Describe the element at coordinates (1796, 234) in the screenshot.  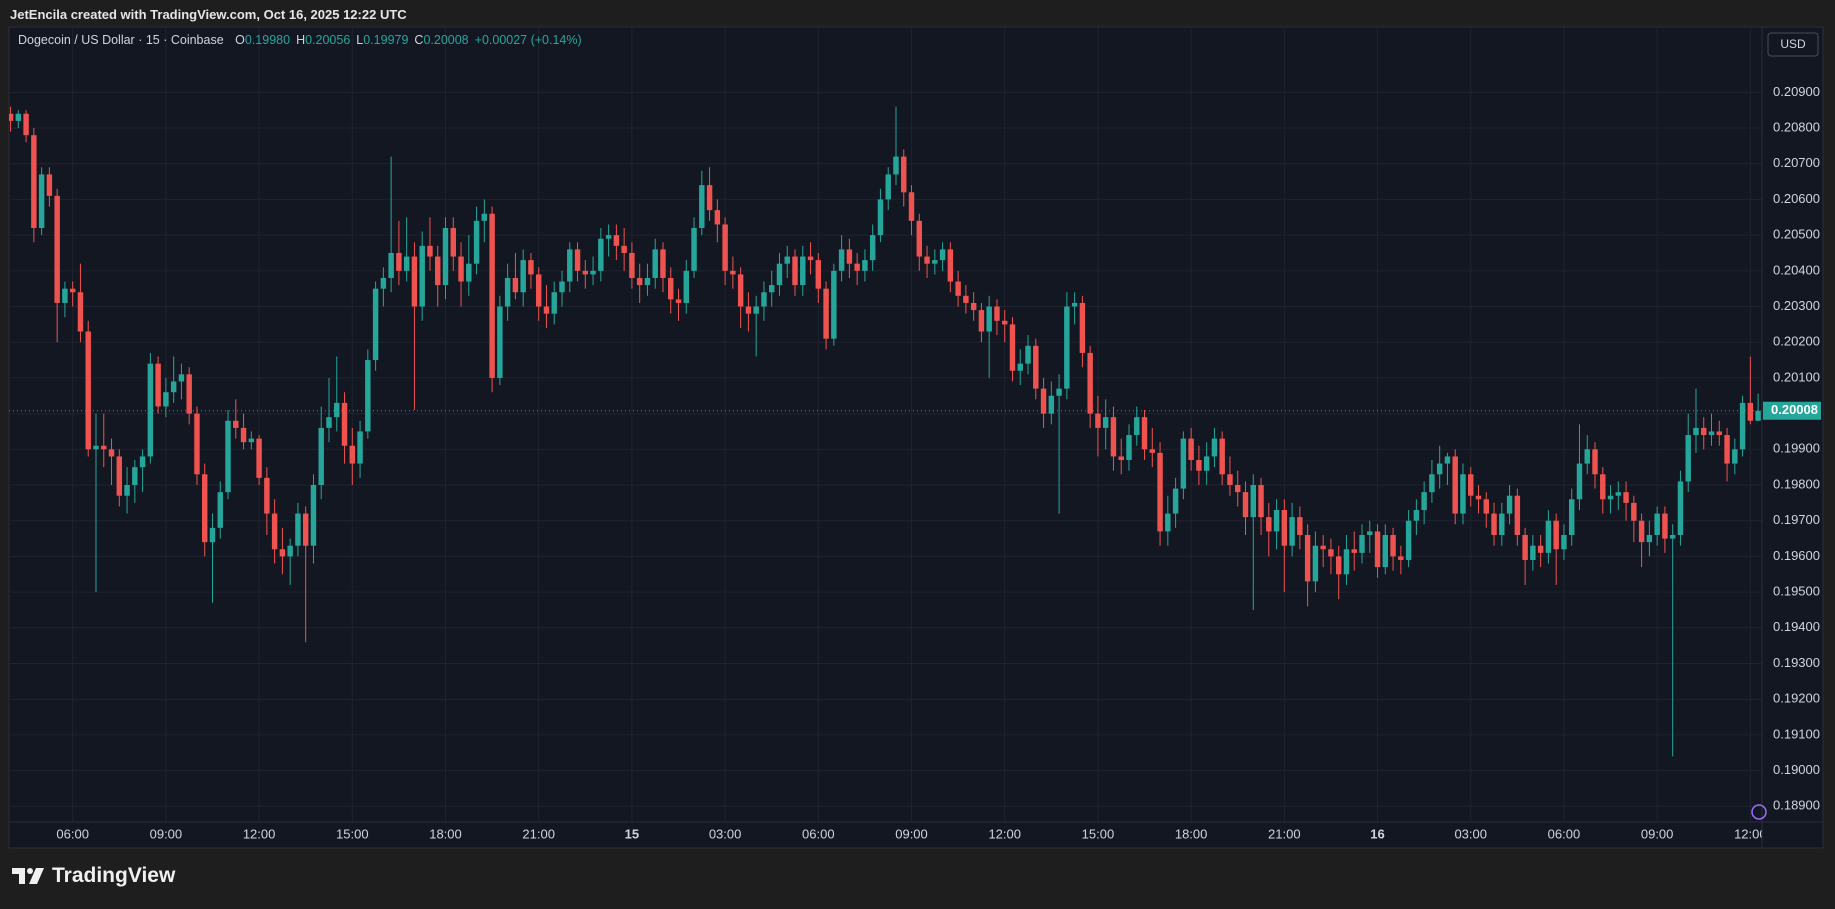
I see `y-tick-label: 0.20500` at that location.